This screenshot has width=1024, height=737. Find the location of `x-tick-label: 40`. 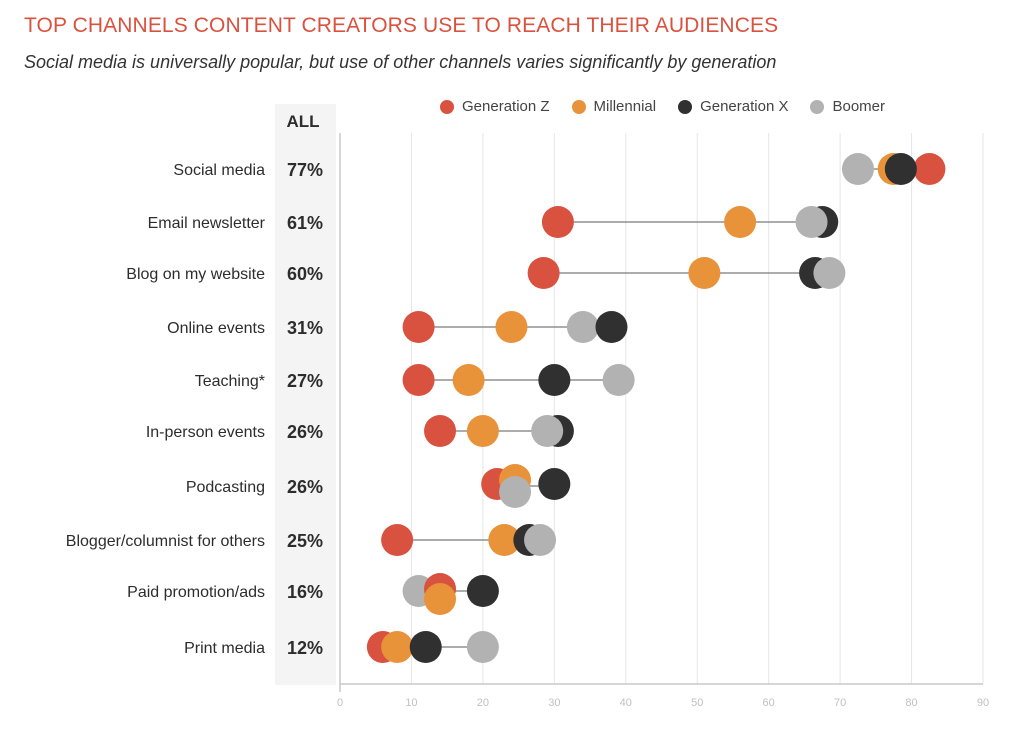

x-tick-label: 40 is located at coordinates (626, 703).